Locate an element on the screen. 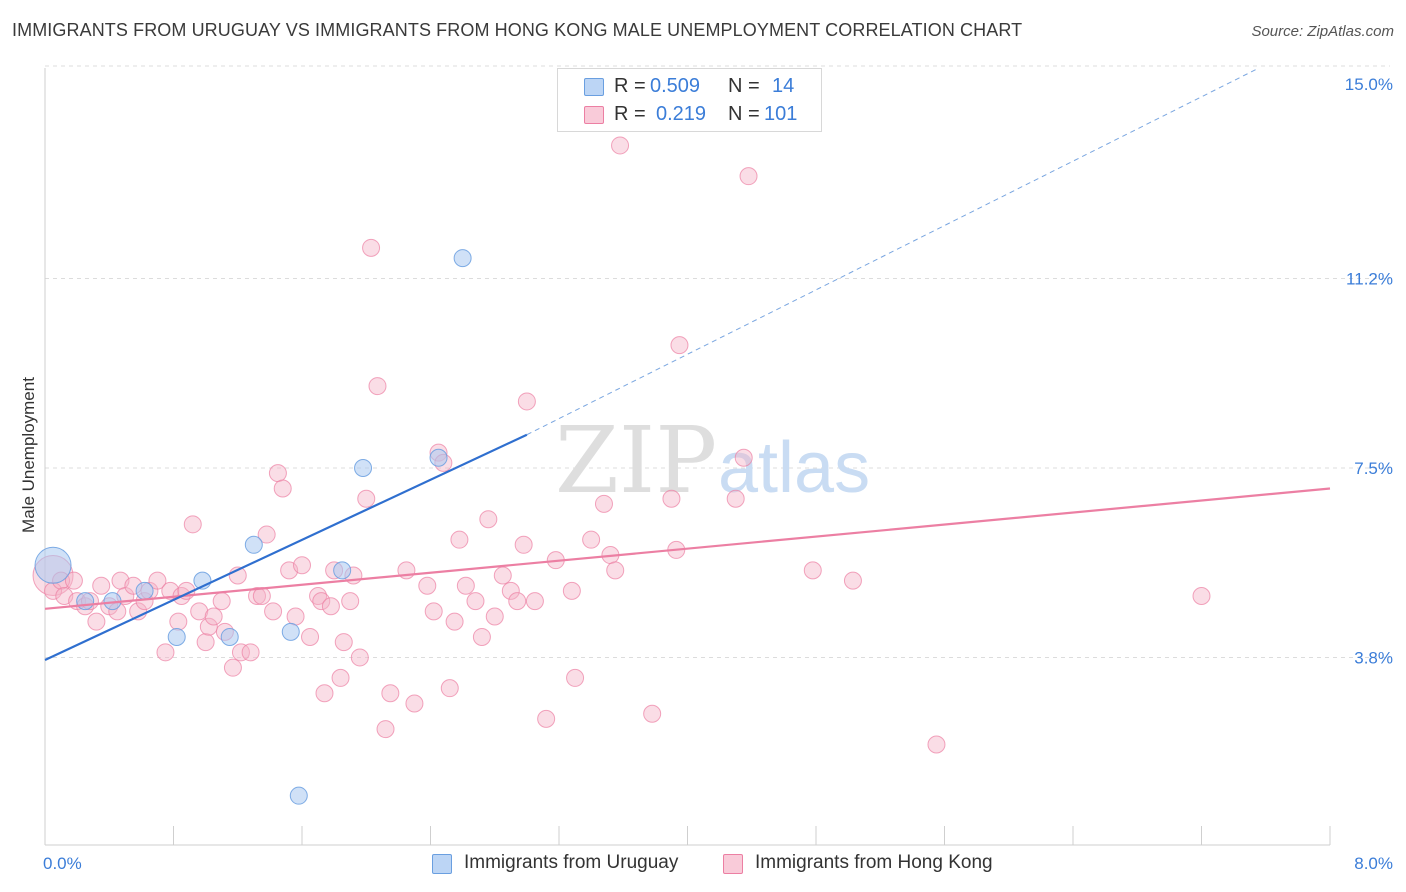  y-tick-label: 7.5% is located at coordinates (1373, 468).